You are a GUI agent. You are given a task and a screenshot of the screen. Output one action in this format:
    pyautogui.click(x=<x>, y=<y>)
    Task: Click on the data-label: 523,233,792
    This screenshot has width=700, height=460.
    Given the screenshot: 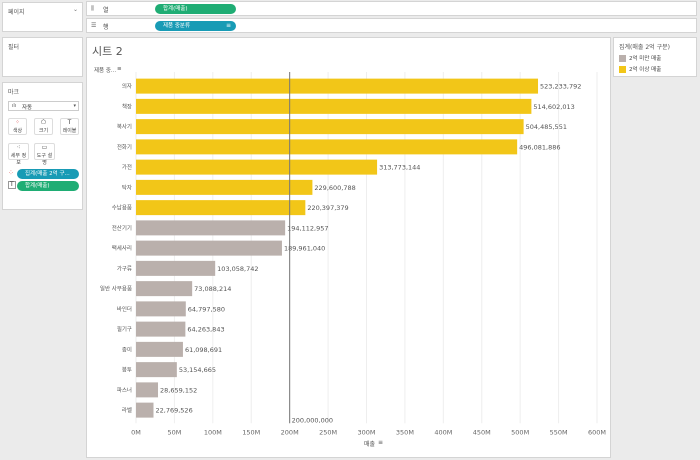 What is the action you would take?
    pyautogui.click(x=560, y=87)
    